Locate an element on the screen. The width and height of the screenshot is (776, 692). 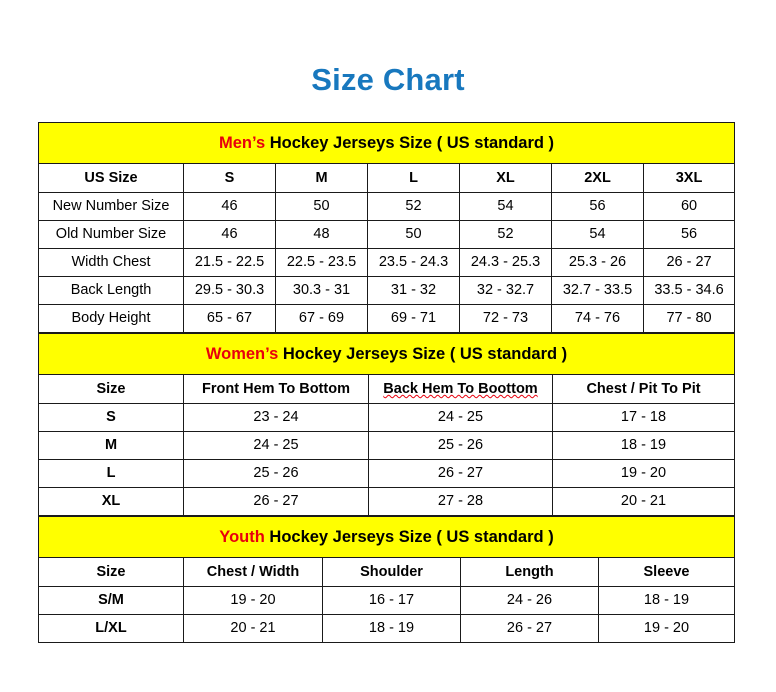
row-label: S is located at coordinates (111, 417).